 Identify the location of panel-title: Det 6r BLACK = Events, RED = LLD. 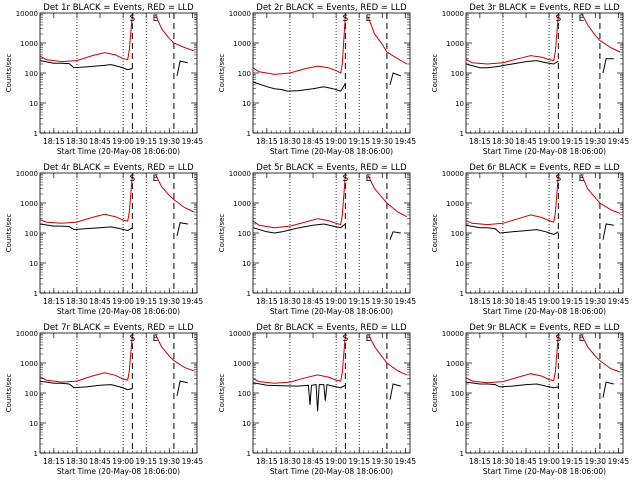
(544, 168).